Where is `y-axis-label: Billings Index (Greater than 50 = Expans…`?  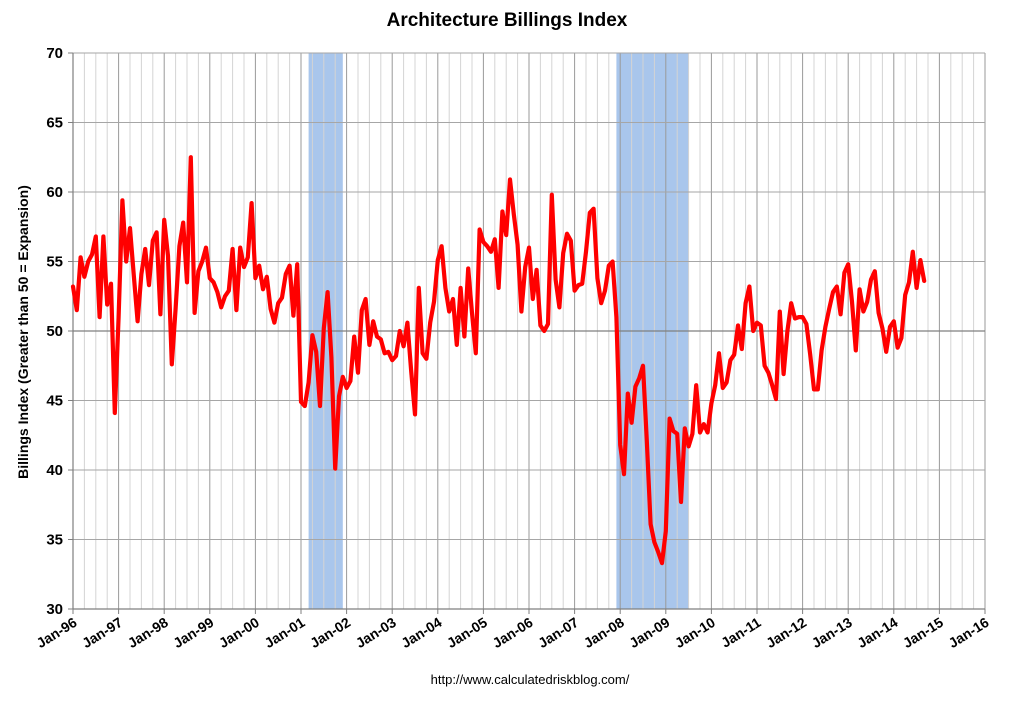 y-axis-label: Billings Index (Greater than 50 = Expans… is located at coordinates (23, 332).